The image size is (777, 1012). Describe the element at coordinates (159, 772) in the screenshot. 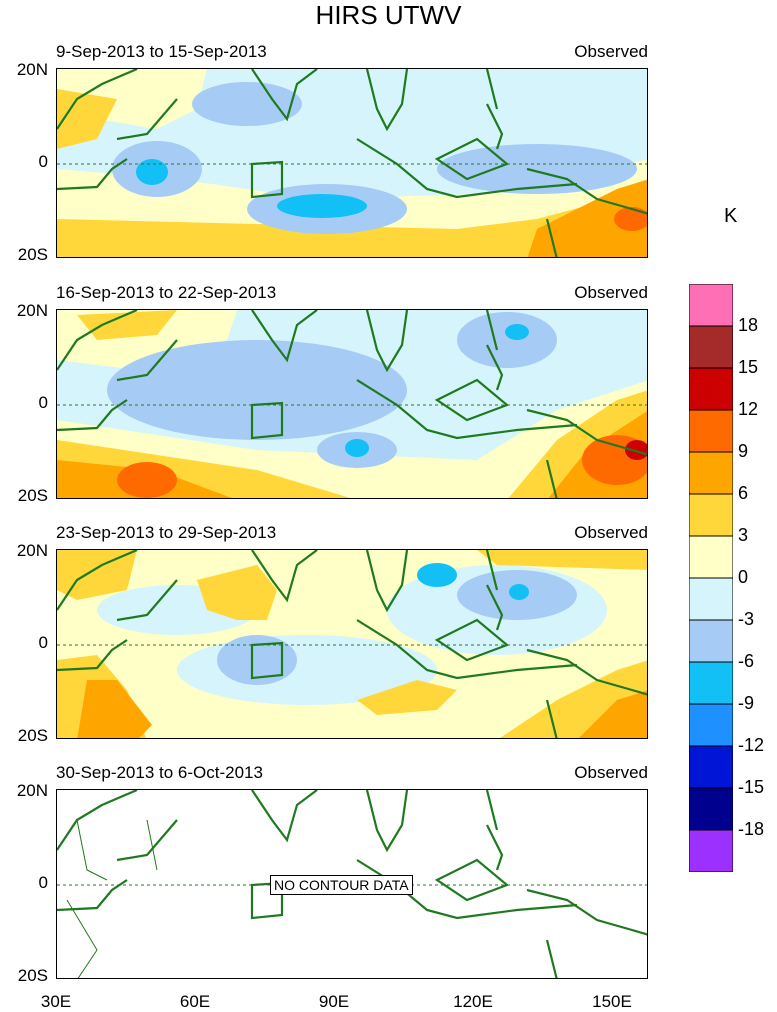

I see `panel-date-range: 30-Sep-2013 to 6-Oct-2013` at that location.